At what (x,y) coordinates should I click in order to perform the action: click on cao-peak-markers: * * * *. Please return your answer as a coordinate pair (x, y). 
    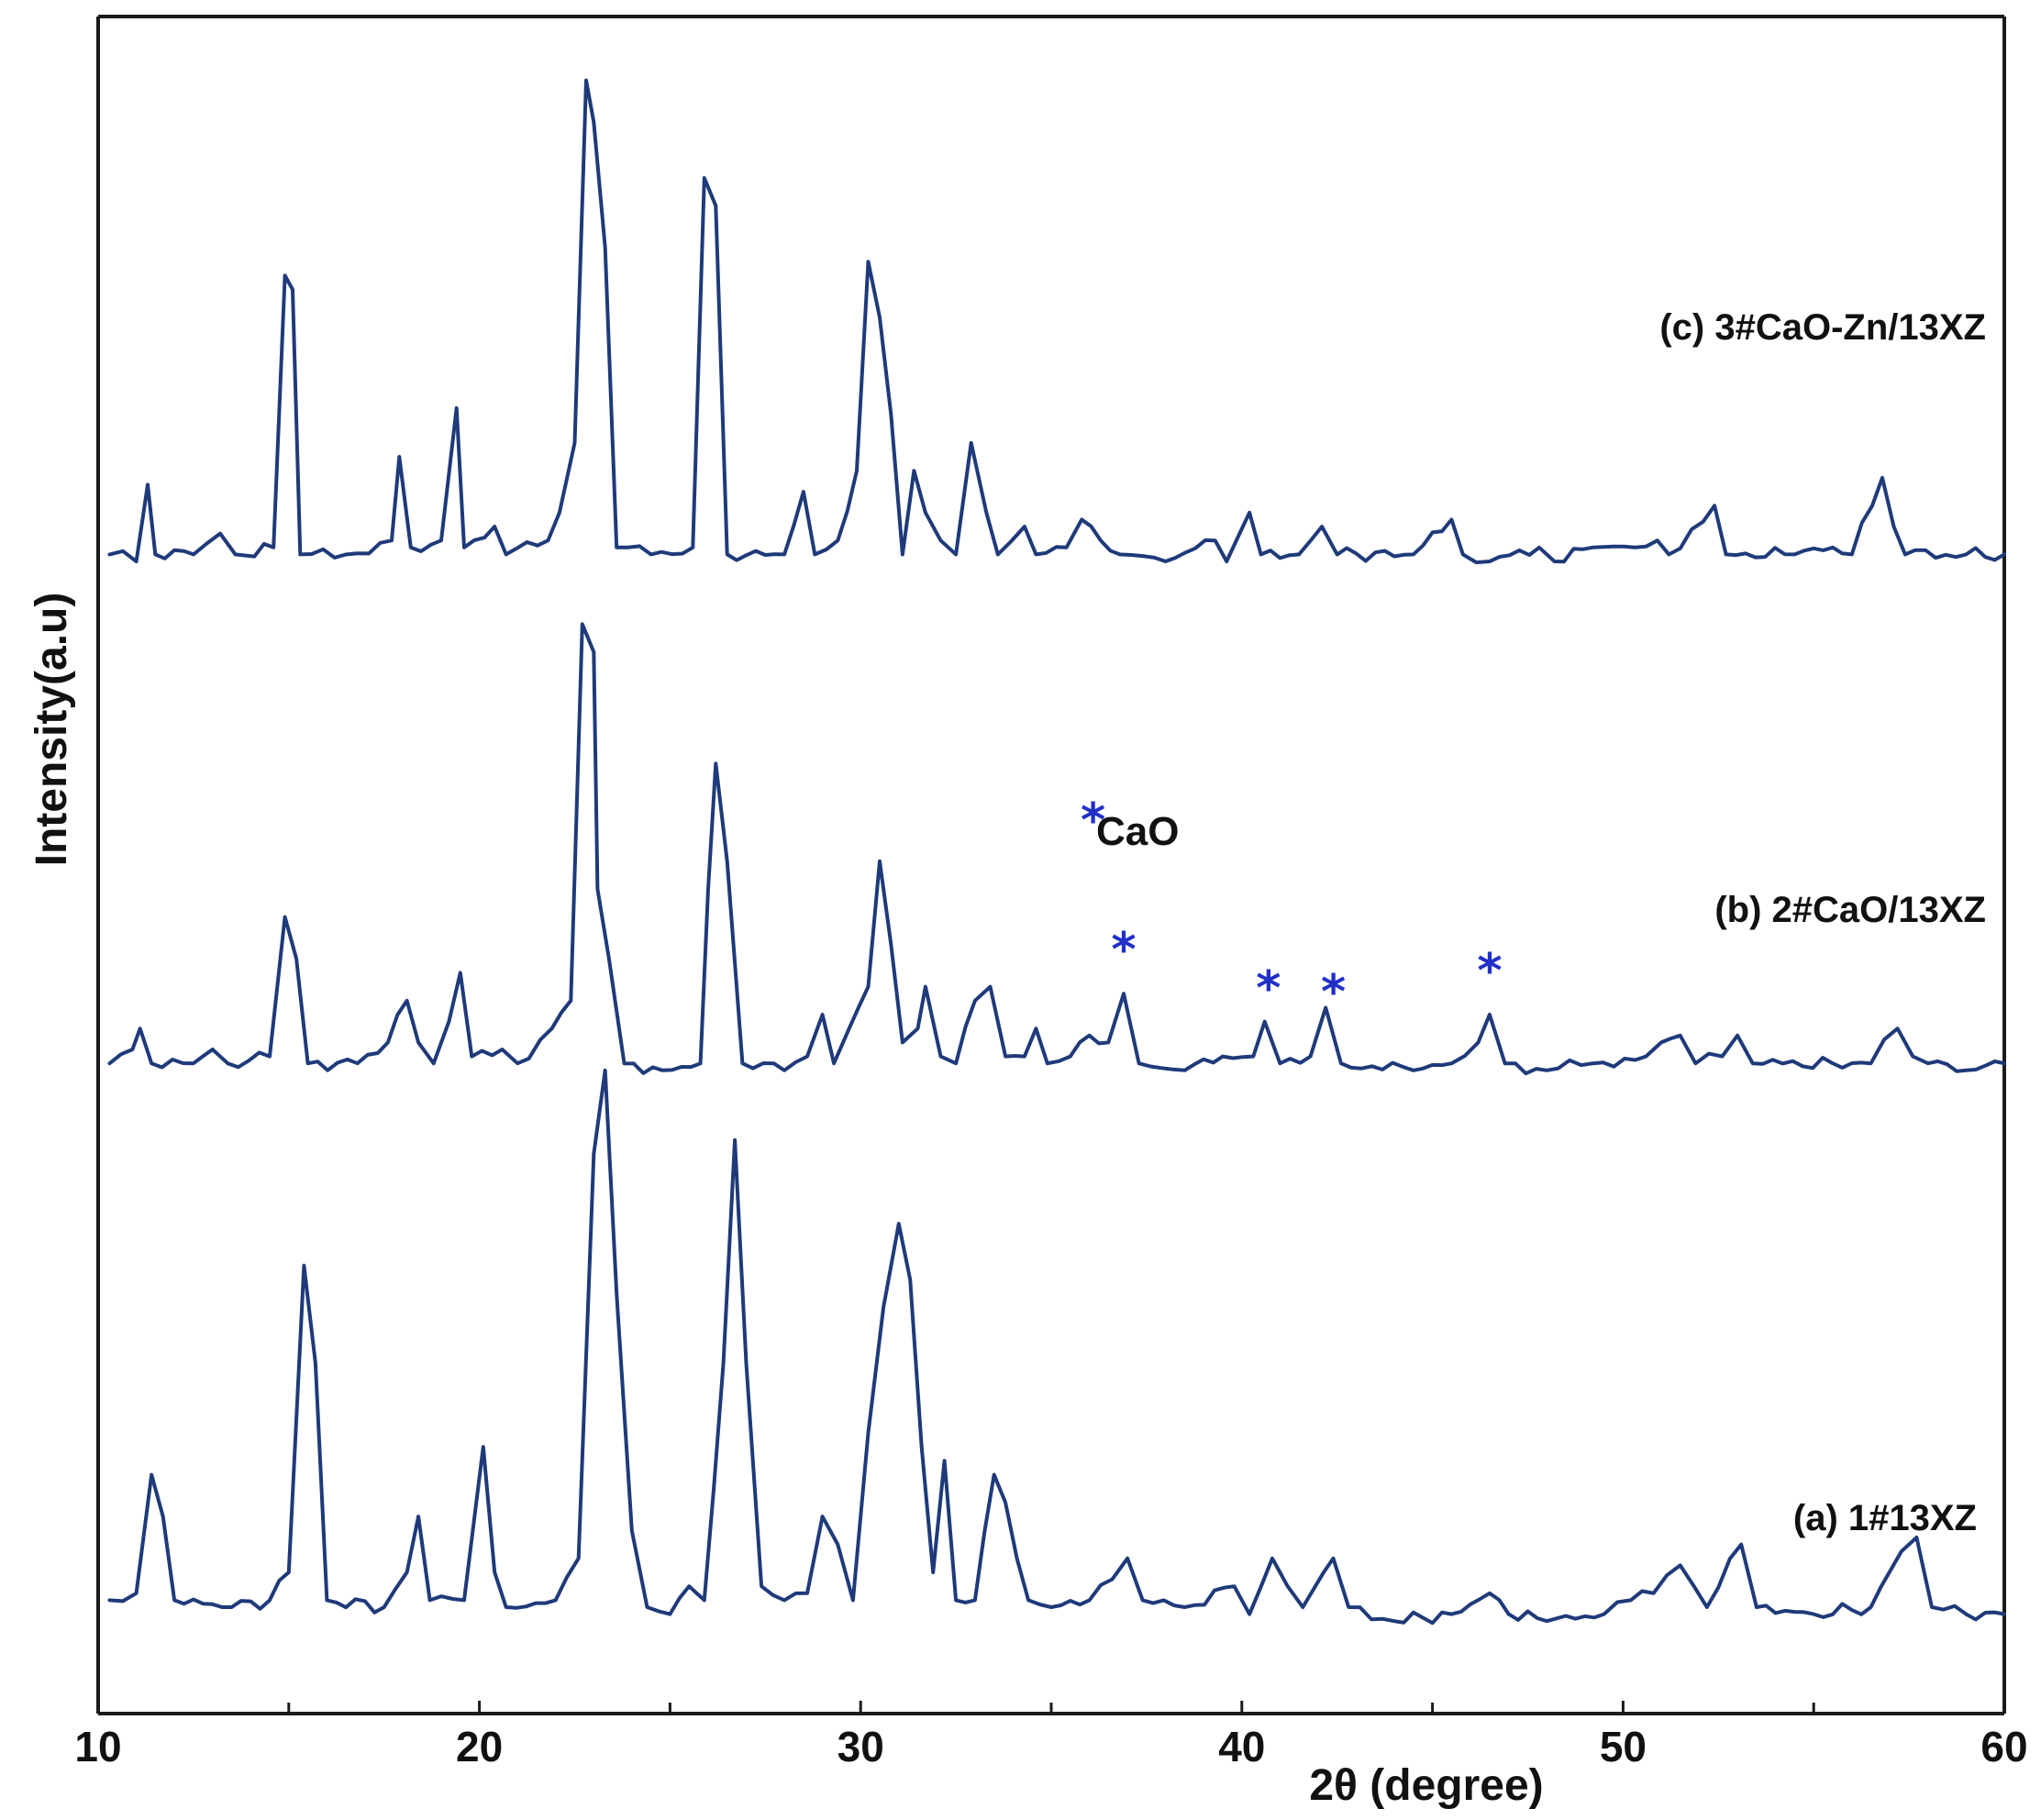
    Looking at the image, I should click on (1306, 971).